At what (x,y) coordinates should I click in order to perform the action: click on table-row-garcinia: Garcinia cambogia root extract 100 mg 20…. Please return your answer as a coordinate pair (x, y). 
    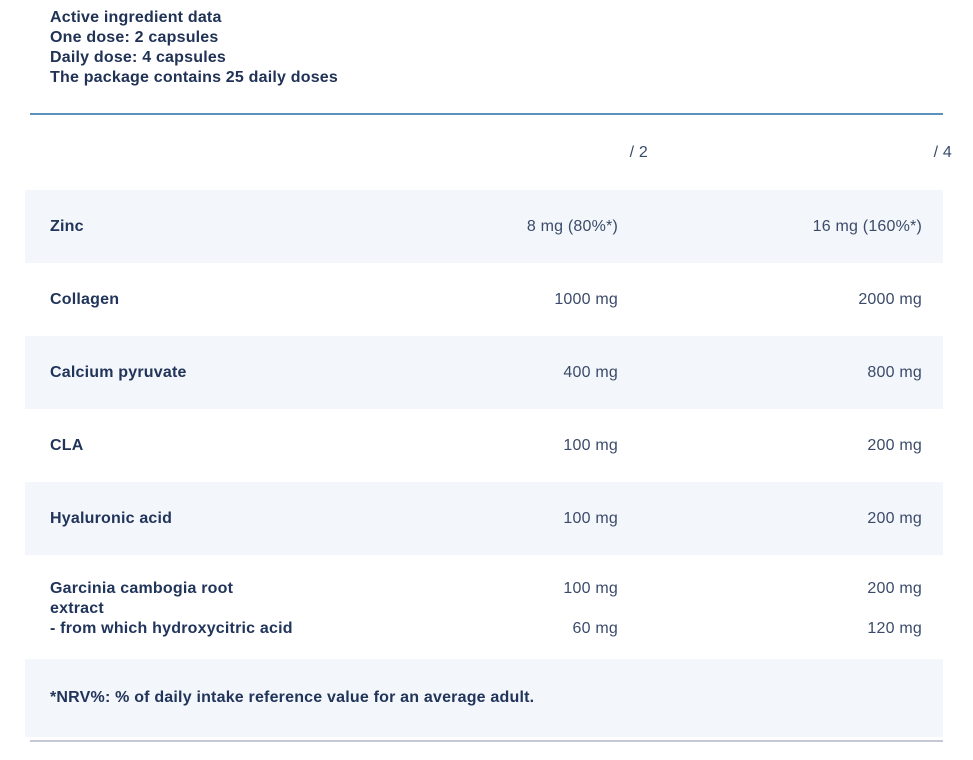
    Looking at the image, I should click on (484, 607).